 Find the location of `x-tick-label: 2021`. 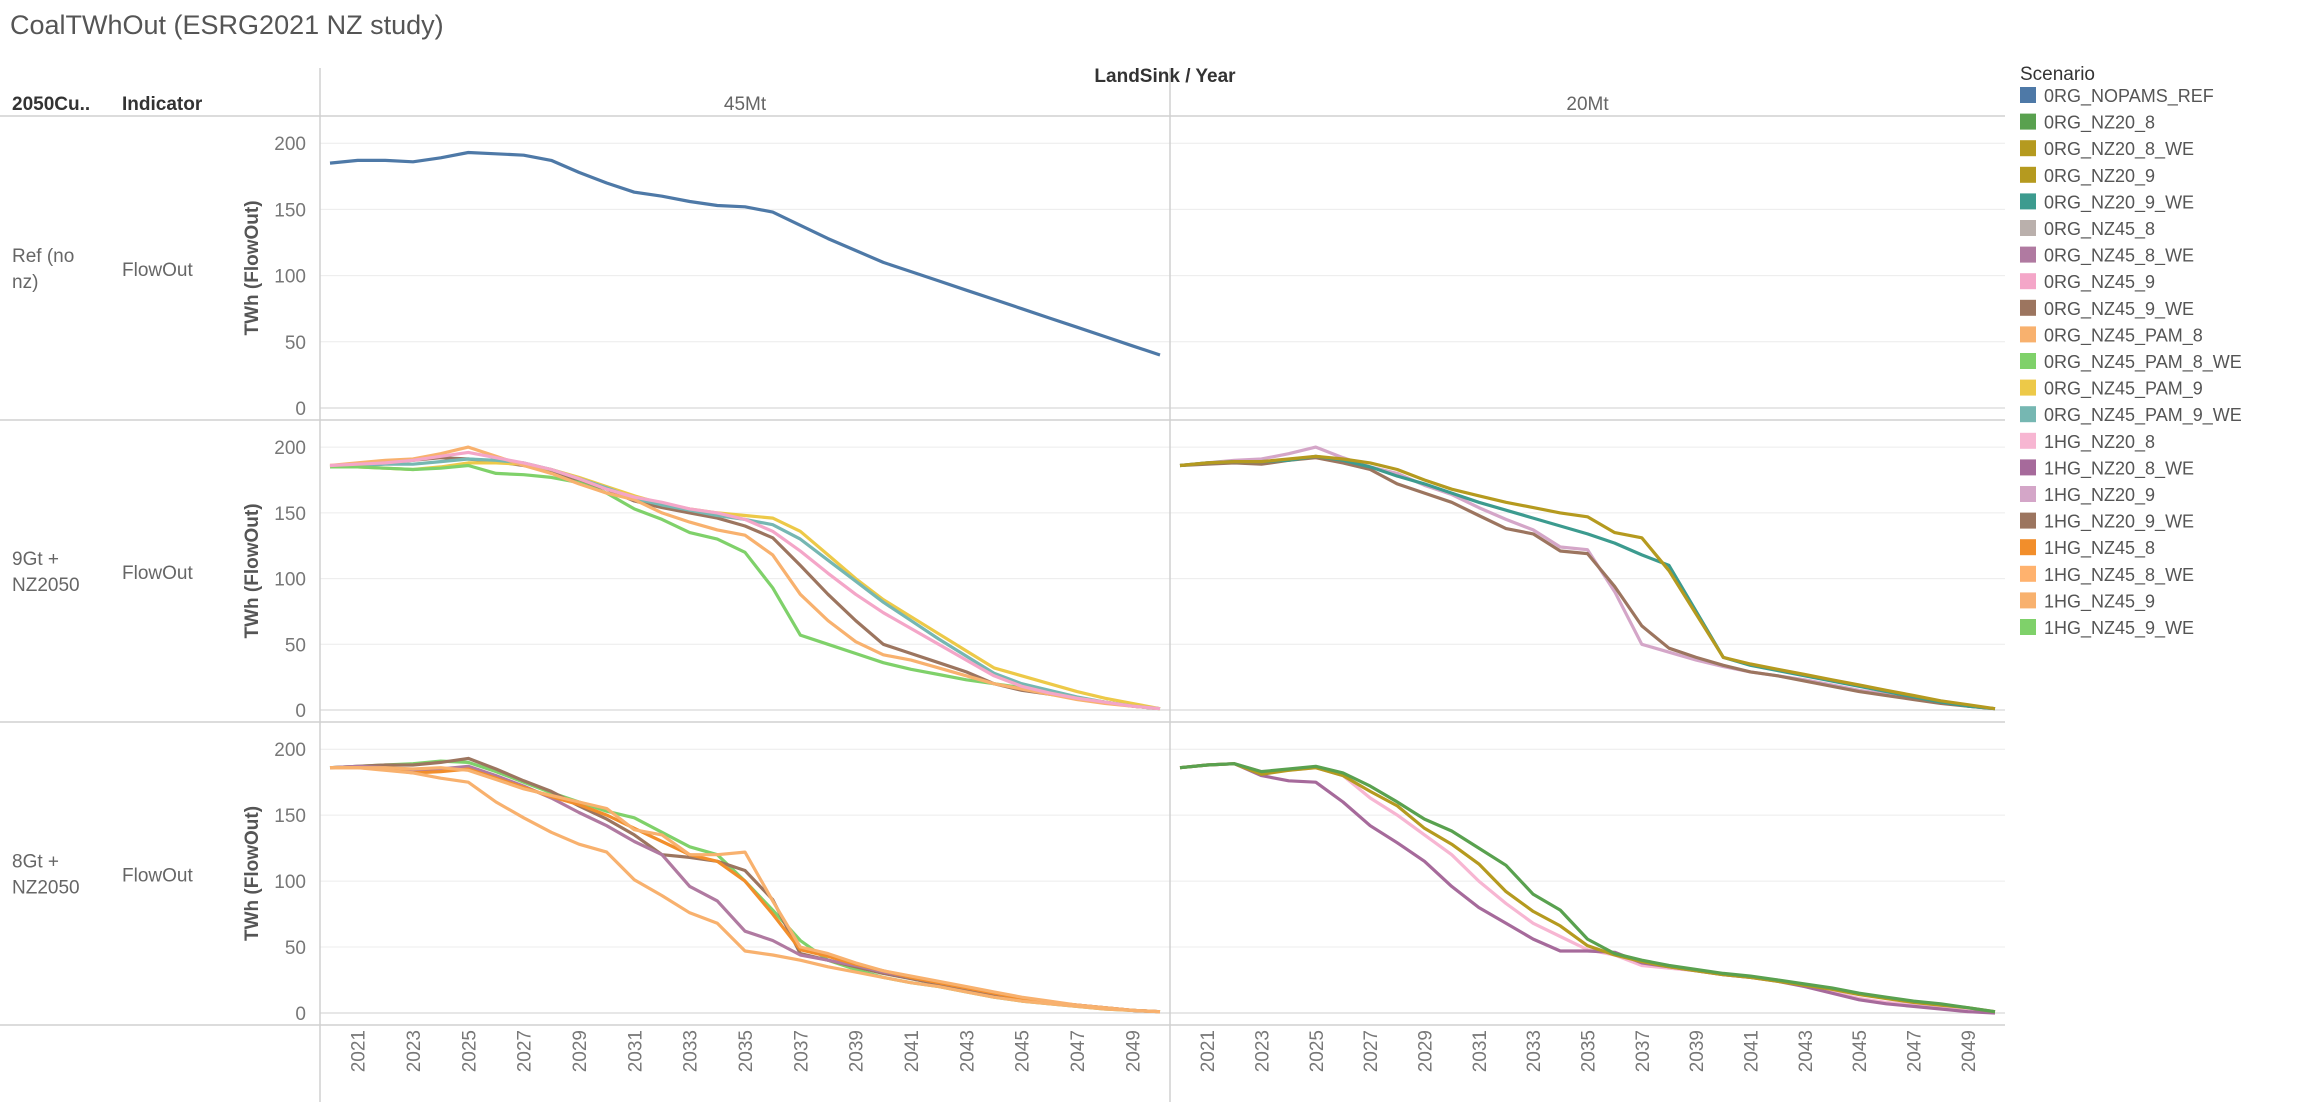

x-tick-label: 2021 is located at coordinates (359, 1051).